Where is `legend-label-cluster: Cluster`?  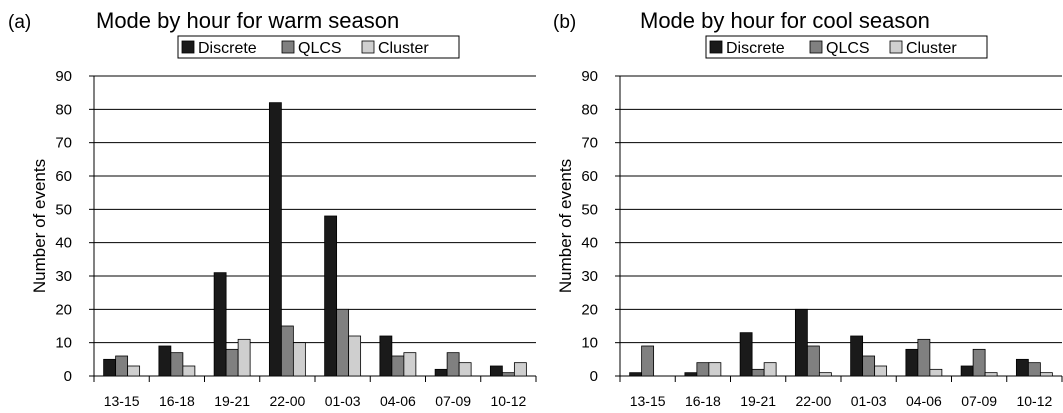
legend-label-cluster: Cluster is located at coordinates (403, 48).